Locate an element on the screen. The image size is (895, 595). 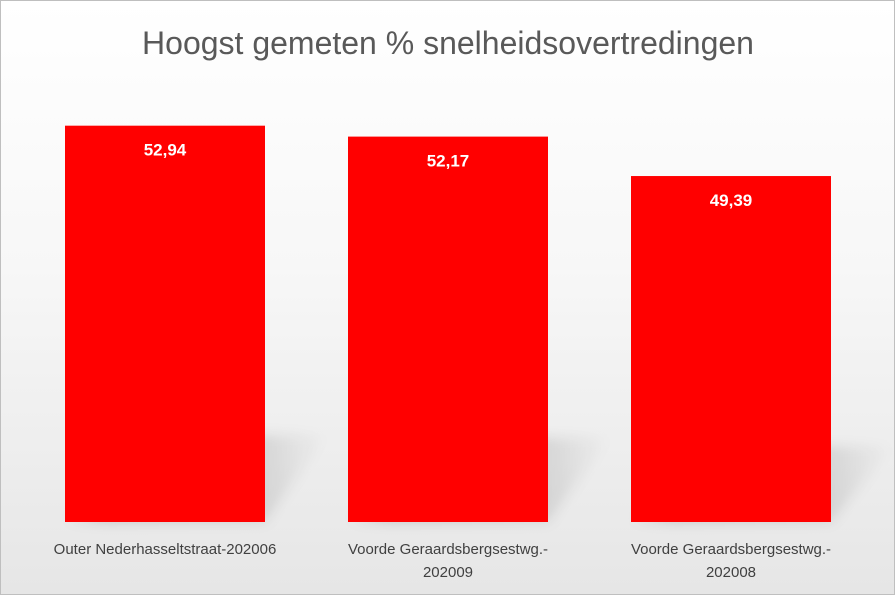
data-label: 49,39 is located at coordinates (731, 200).